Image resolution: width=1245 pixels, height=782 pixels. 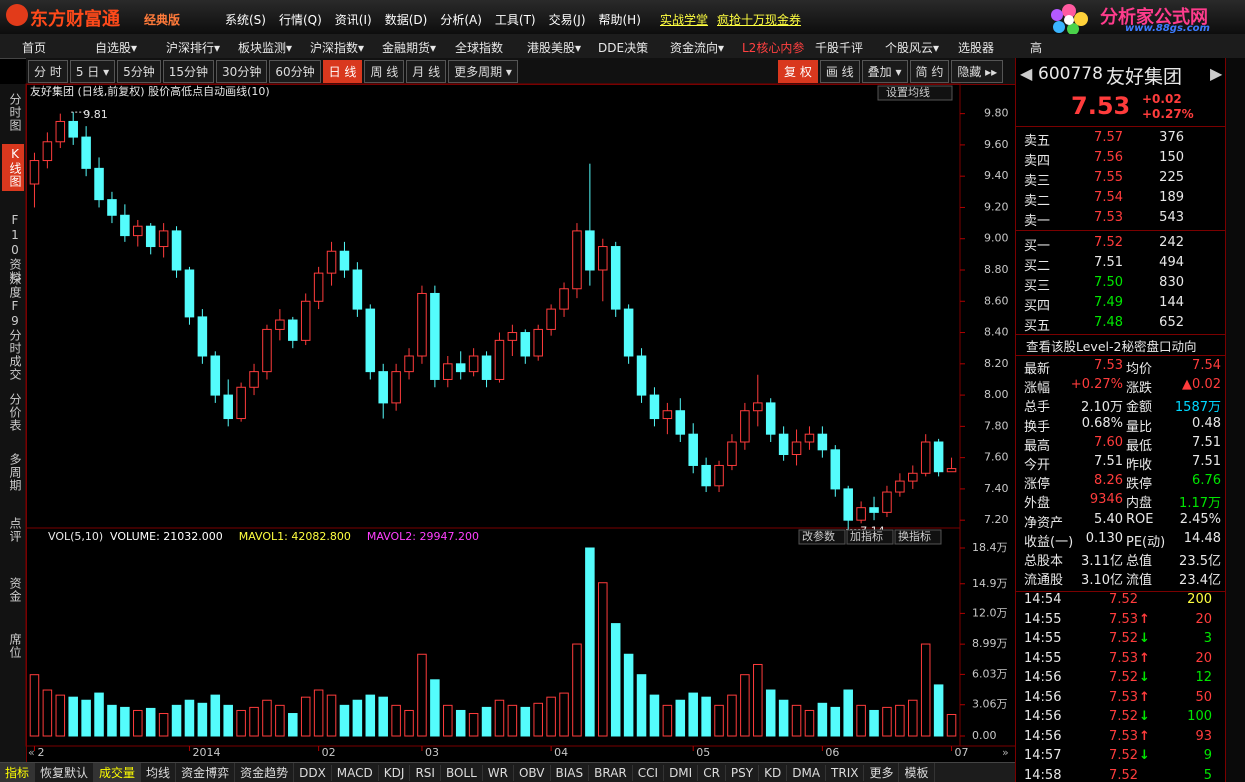 I want to click on indicator-tab: 指标, so click(x=18, y=772).